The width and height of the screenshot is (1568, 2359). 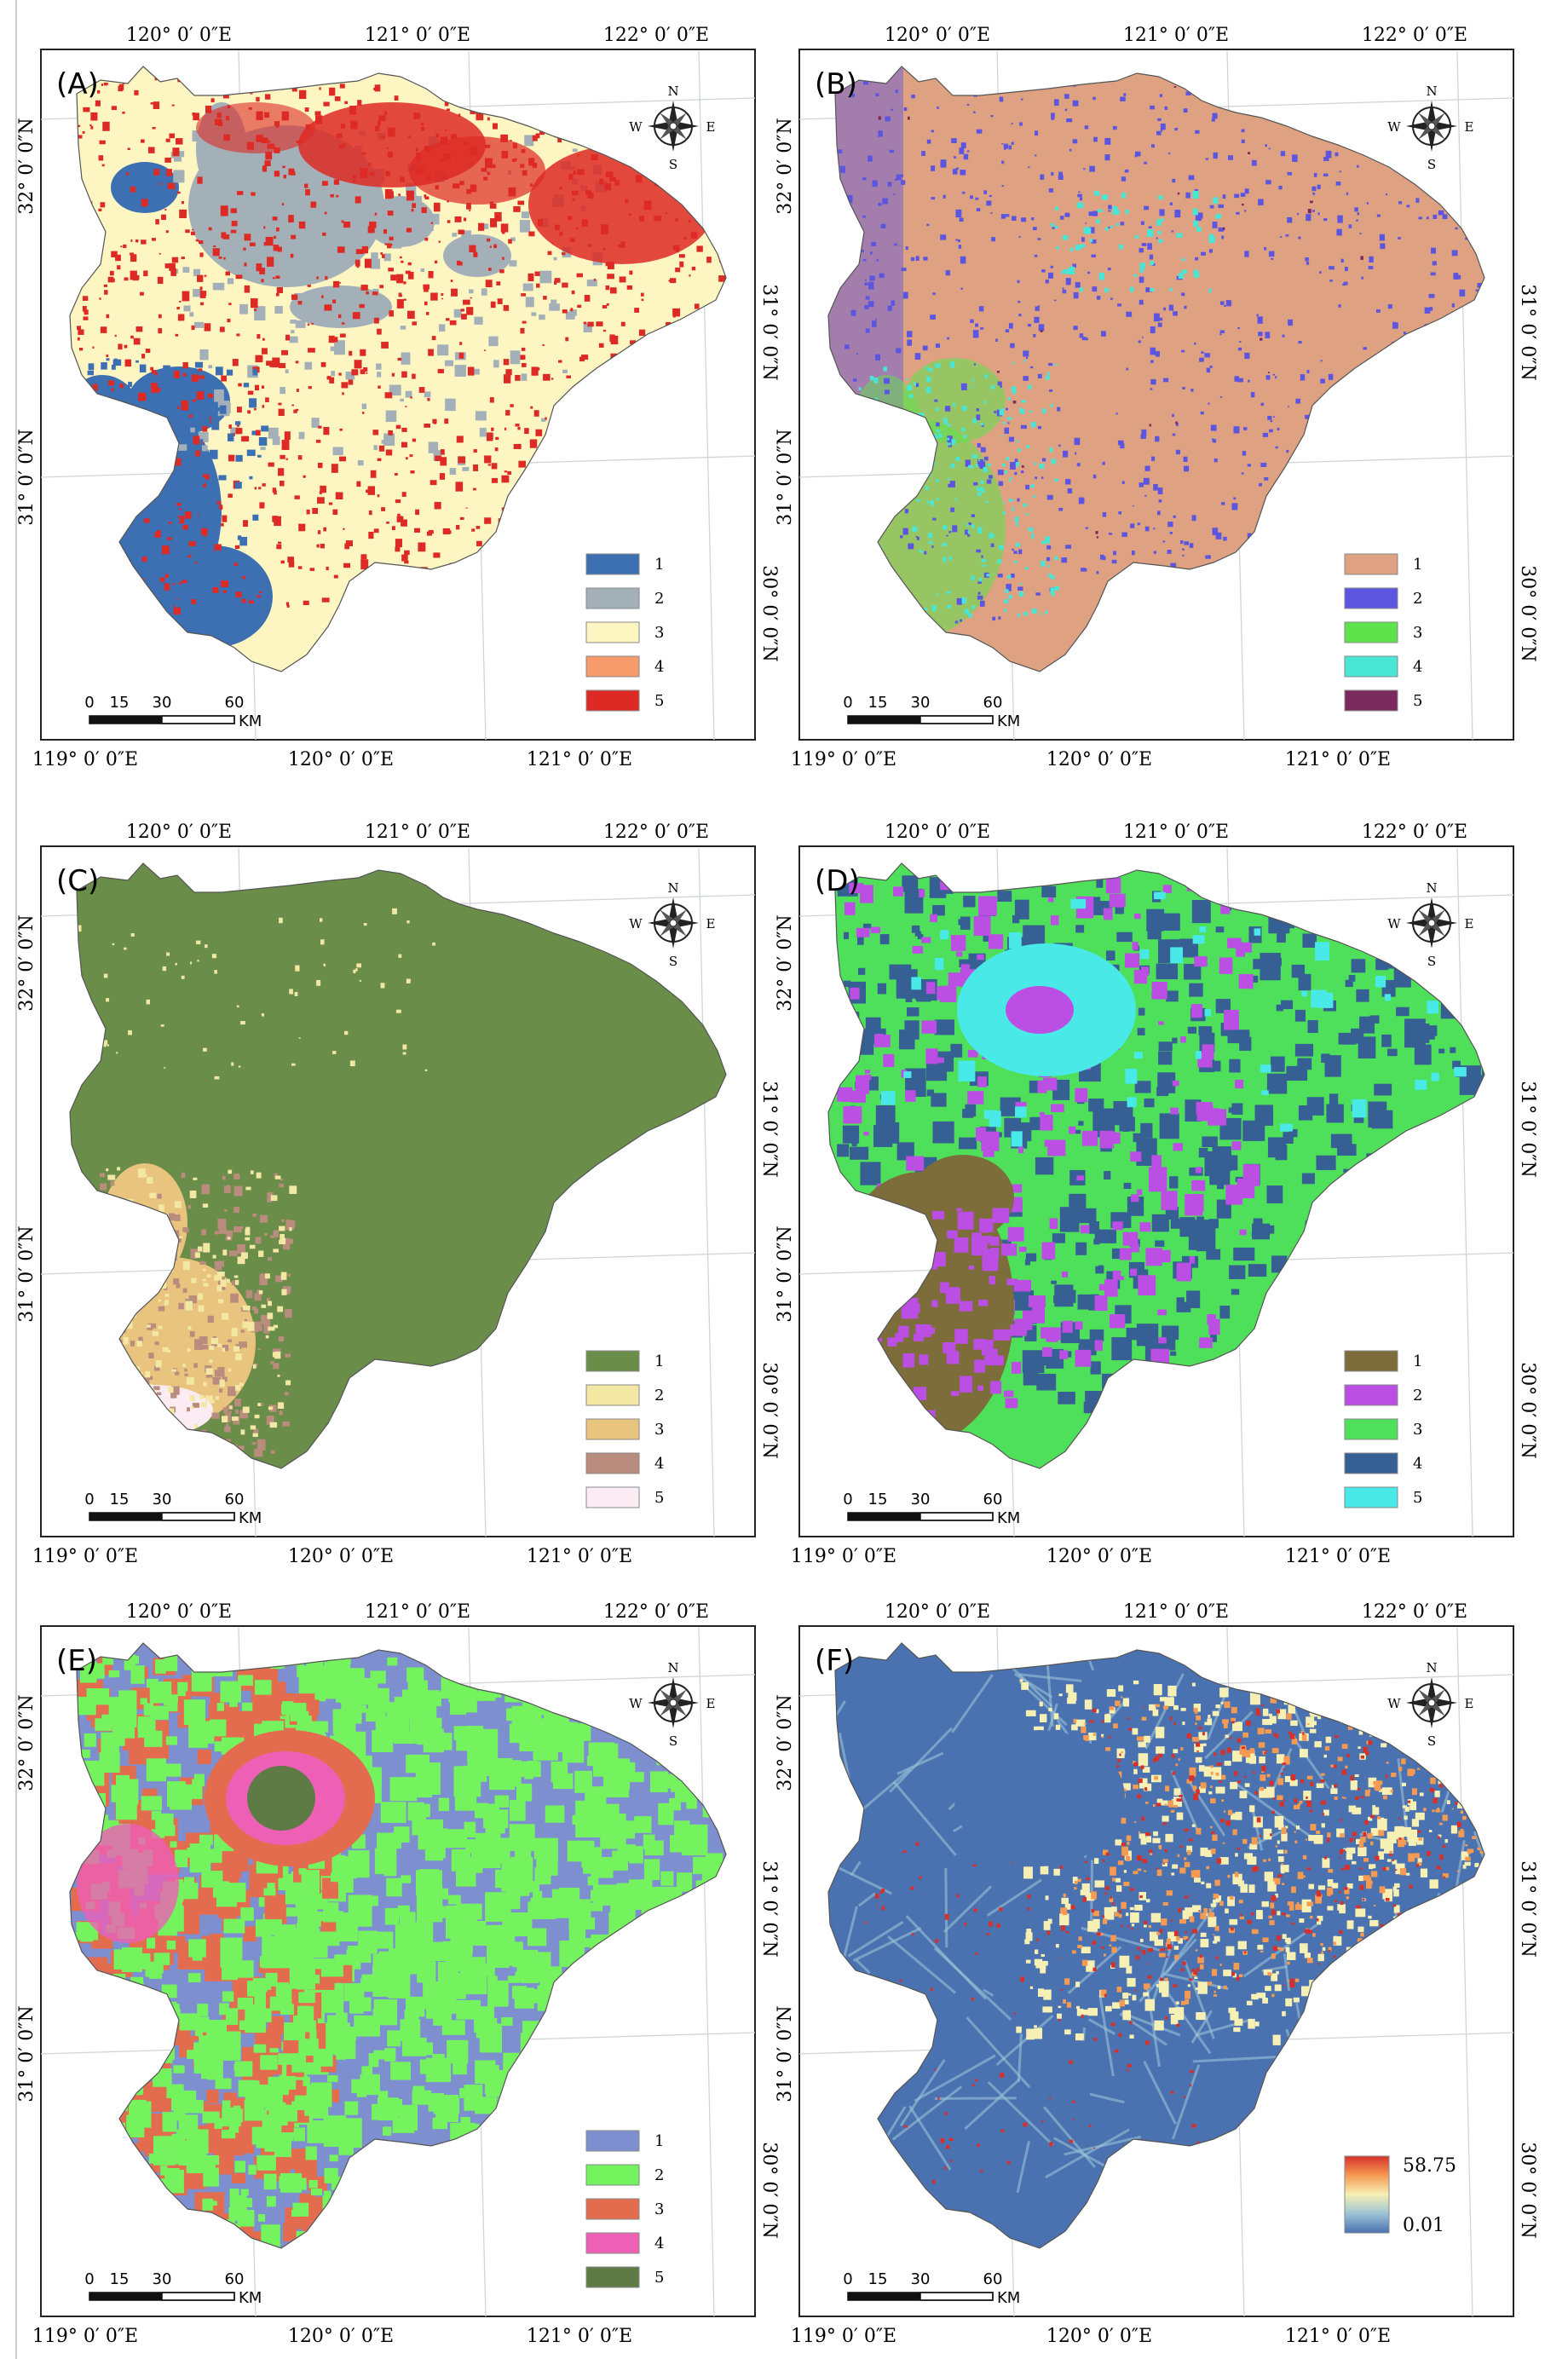 What do you see at coordinates (836, 84) in the screenshot?
I see `panel-label: (B)` at bounding box center [836, 84].